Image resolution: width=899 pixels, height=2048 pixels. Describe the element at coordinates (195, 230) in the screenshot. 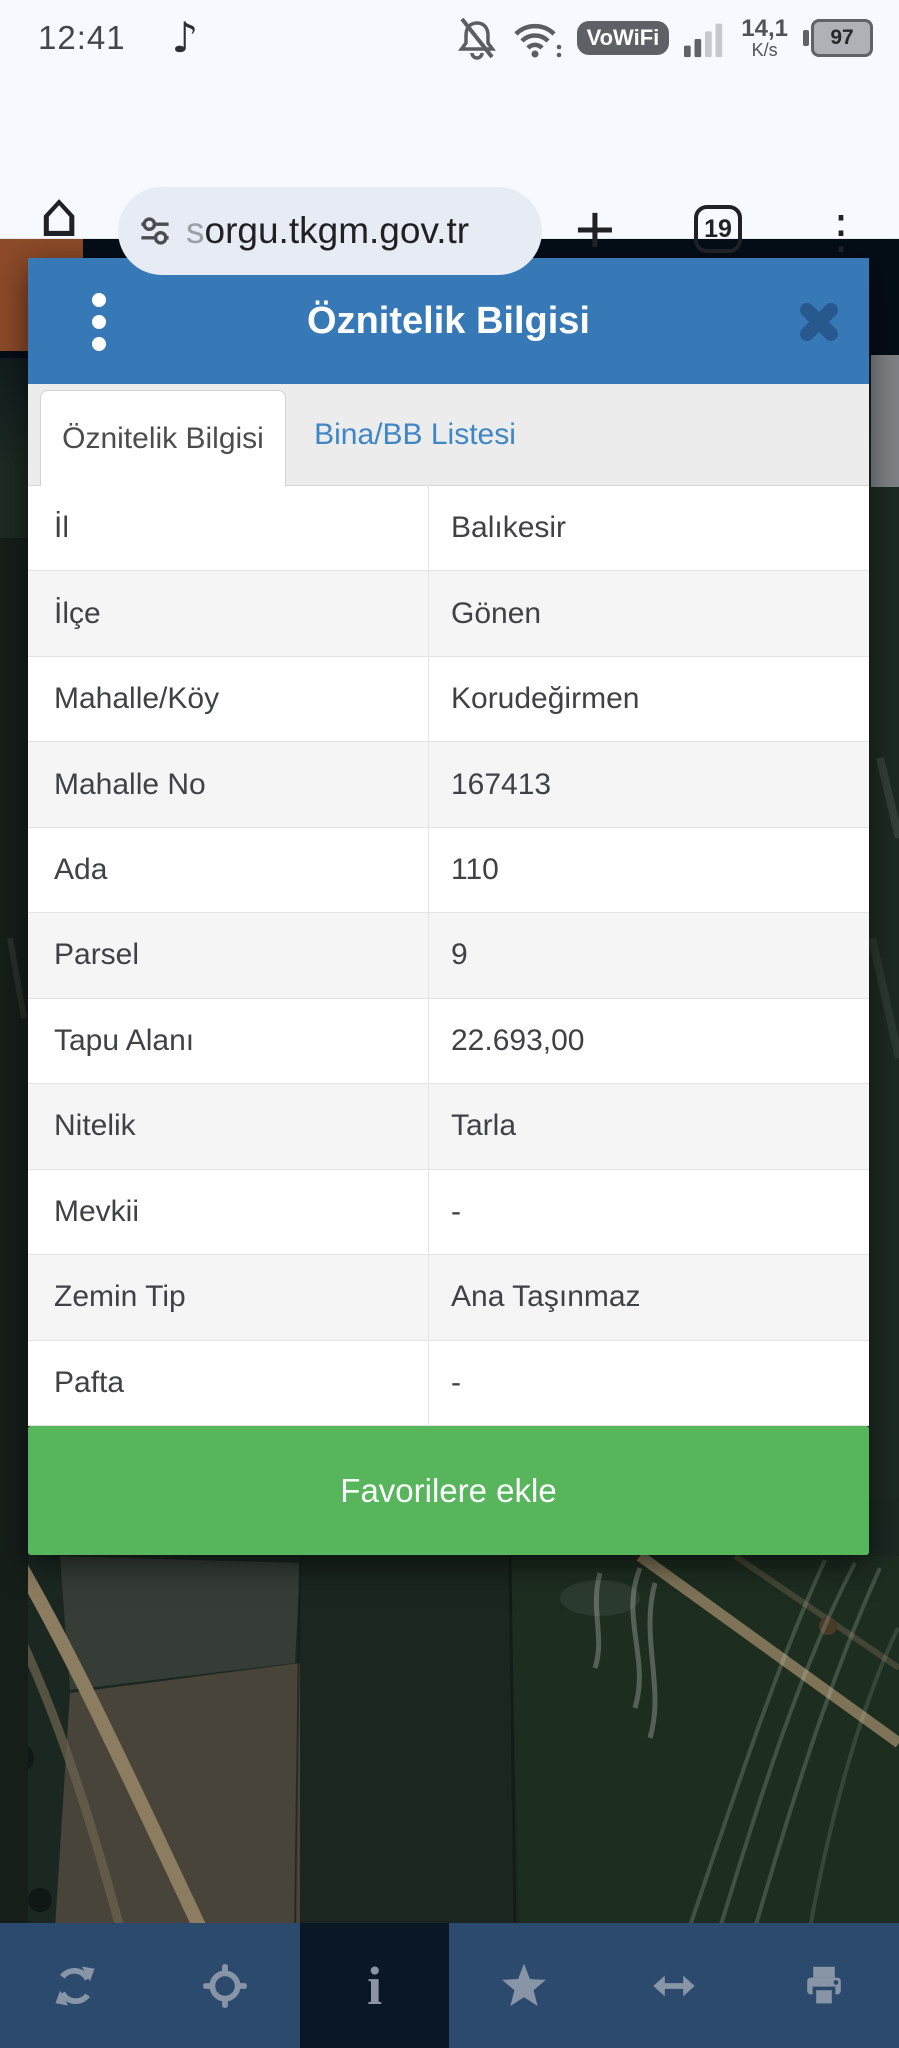

I see `url-subdomain-prefix: s` at that location.